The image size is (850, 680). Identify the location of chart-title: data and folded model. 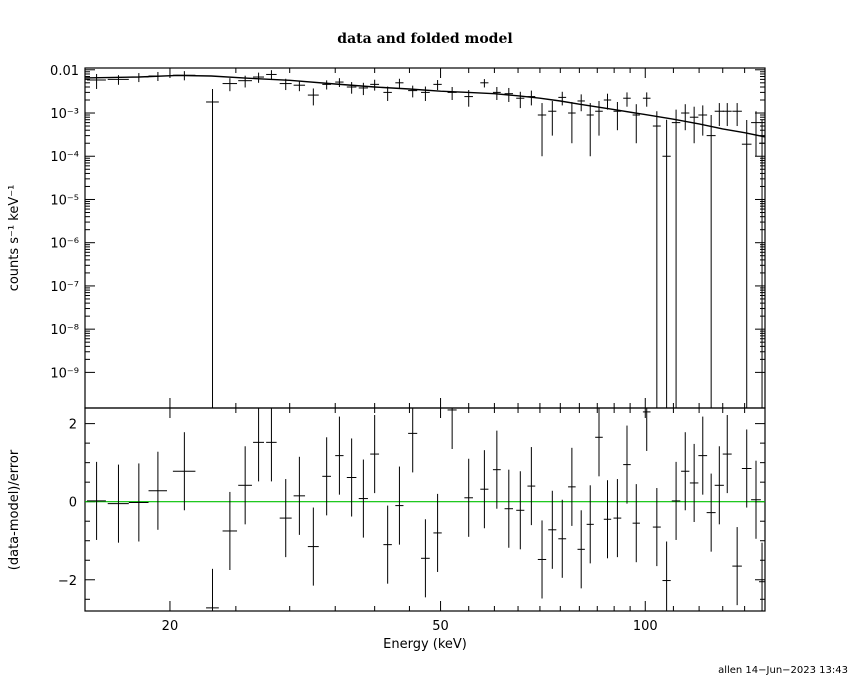
(424, 39).